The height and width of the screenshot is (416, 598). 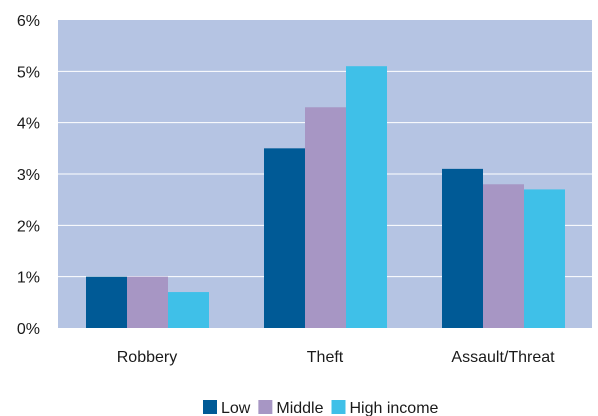 I want to click on y-axis-tick-labels: 0% 1% 2% 3% 4% 5% 6%, so click(x=28, y=175).